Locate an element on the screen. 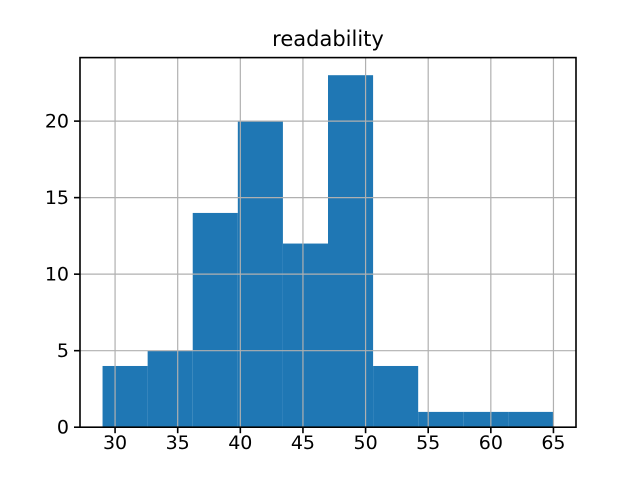 The width and height of the screenshot is (640, 480). chart-title: readability is located at coordinates (328, 39).